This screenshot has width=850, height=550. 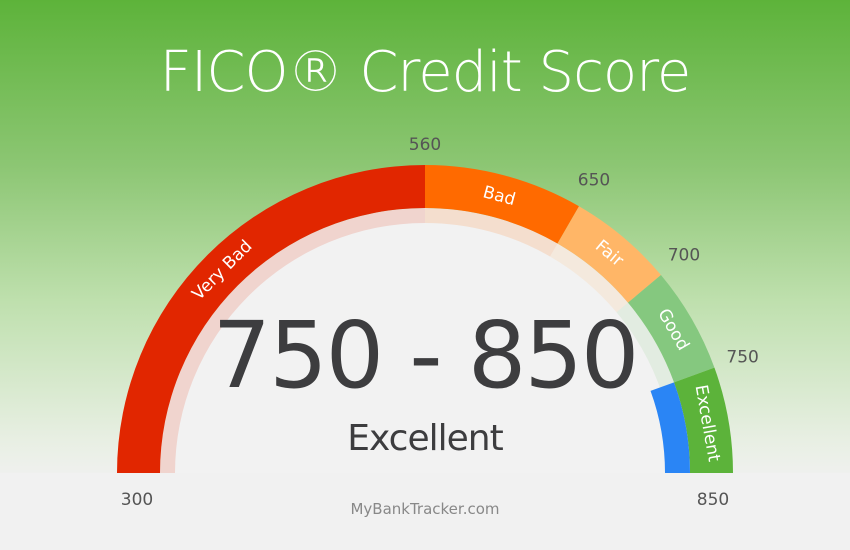 I want to click on segment-fair, so click(x=609, y=254).